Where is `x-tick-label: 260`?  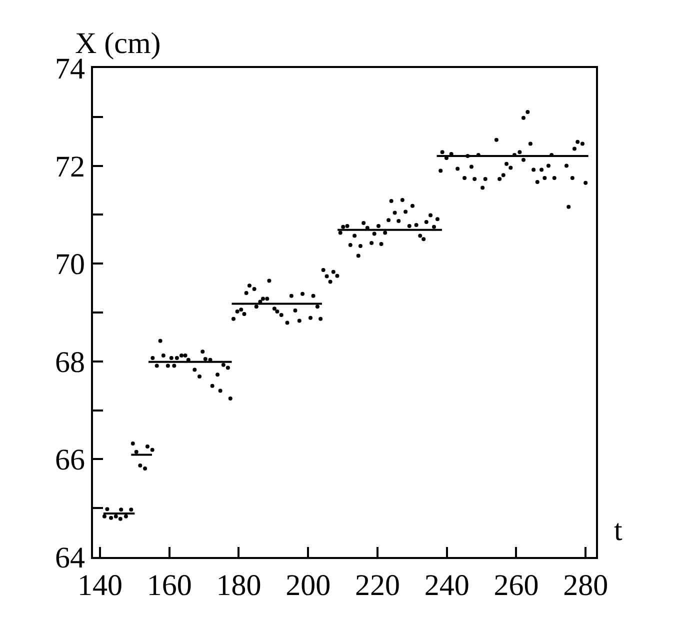 x-tick-label: 260 is located at coordinates (516, 585).